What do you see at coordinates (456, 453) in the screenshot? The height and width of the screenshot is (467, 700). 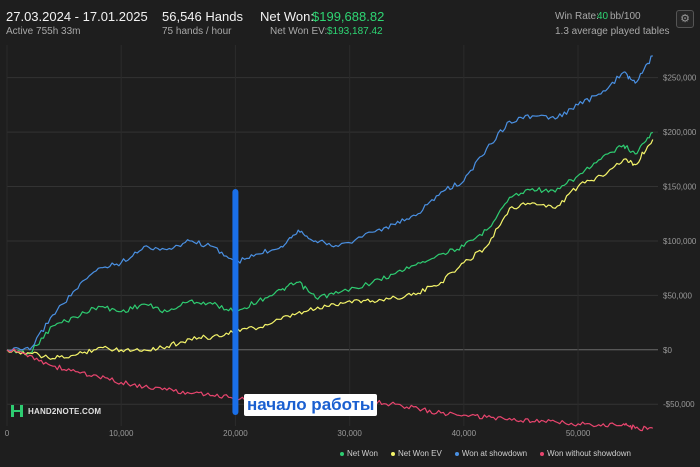 I see `legend-dot-won-at-showdown` at bounding box center [456, 453].